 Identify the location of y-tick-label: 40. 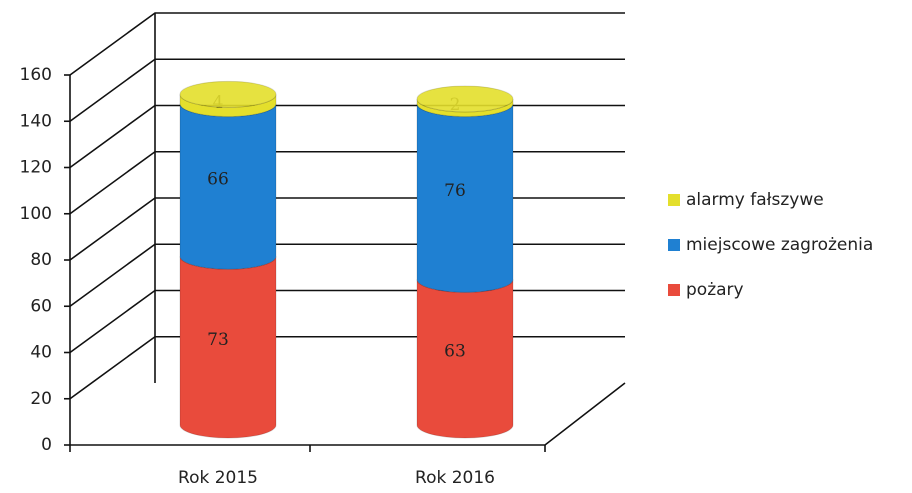
(41, 353).